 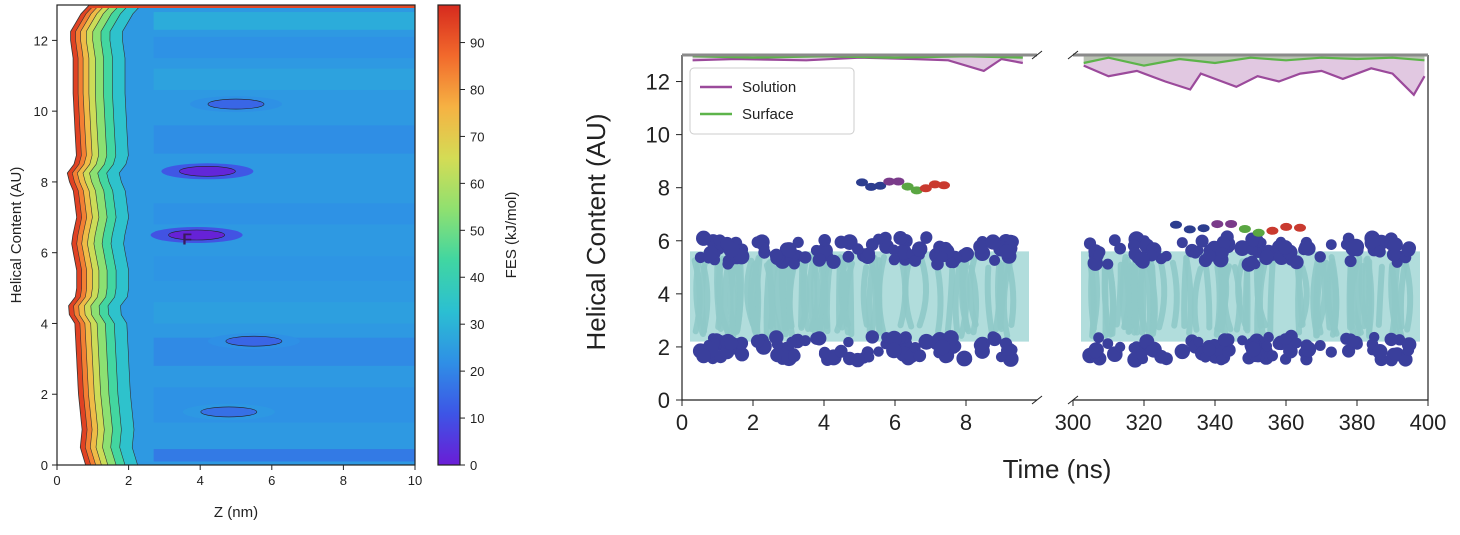 What do you see at coordinates (824, 422) in the screenshot?
I see `time-x-tick-label: 4` at bounding box center [824, 422].